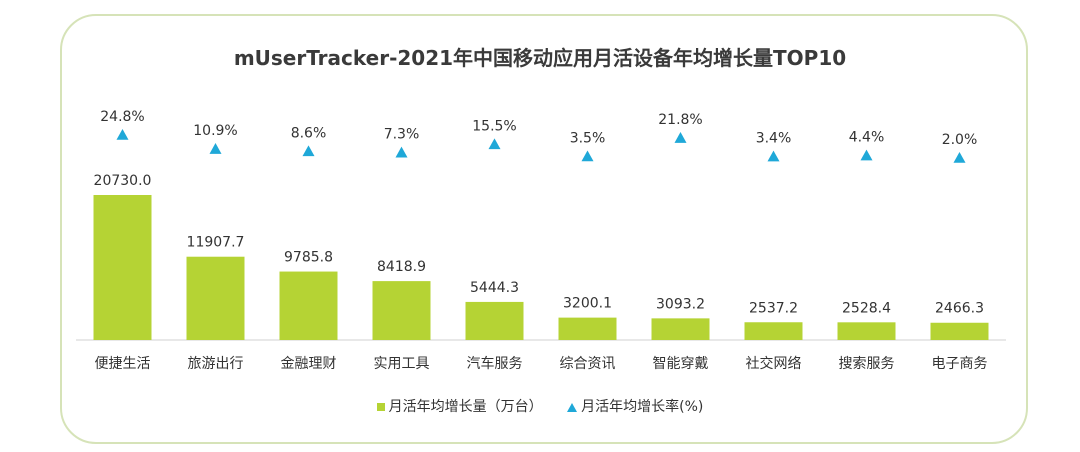  Describe the element at coordinates (216, 364) in the screenshot. I see `category-label: 旅游出行` at that location.